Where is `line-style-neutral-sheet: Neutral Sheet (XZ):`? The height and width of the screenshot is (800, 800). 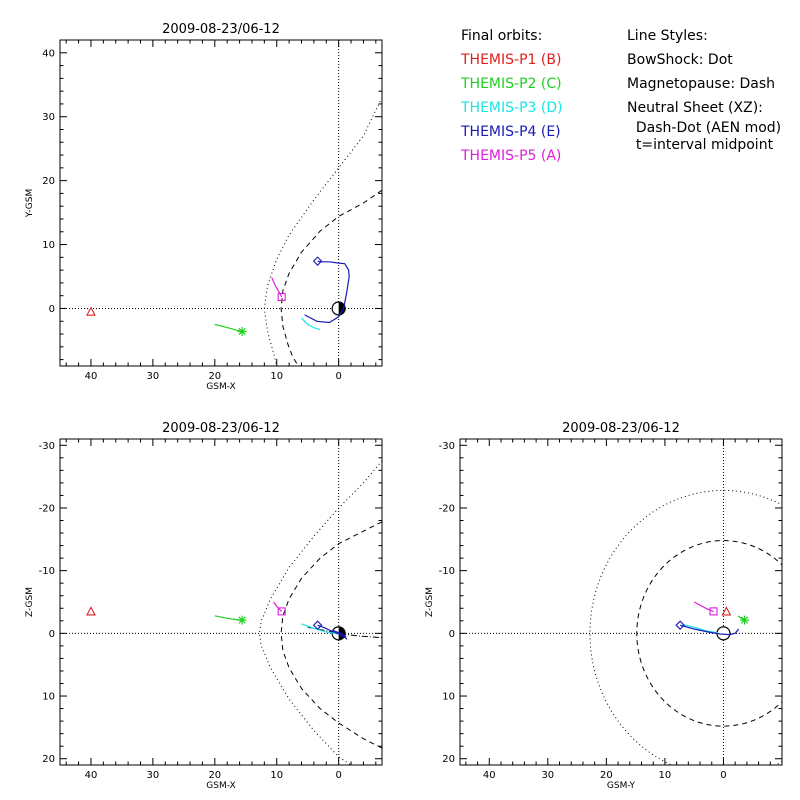 line-style-neutral-sheet: Neutral Sheet (XZ): is located at coordinates (695, 108).